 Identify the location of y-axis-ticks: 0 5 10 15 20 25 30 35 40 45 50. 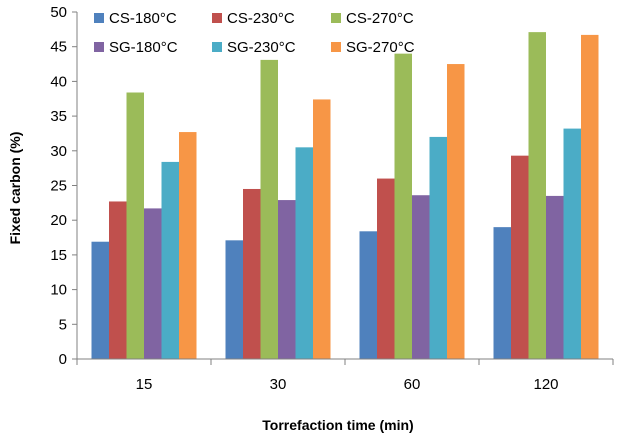
(63, 186).